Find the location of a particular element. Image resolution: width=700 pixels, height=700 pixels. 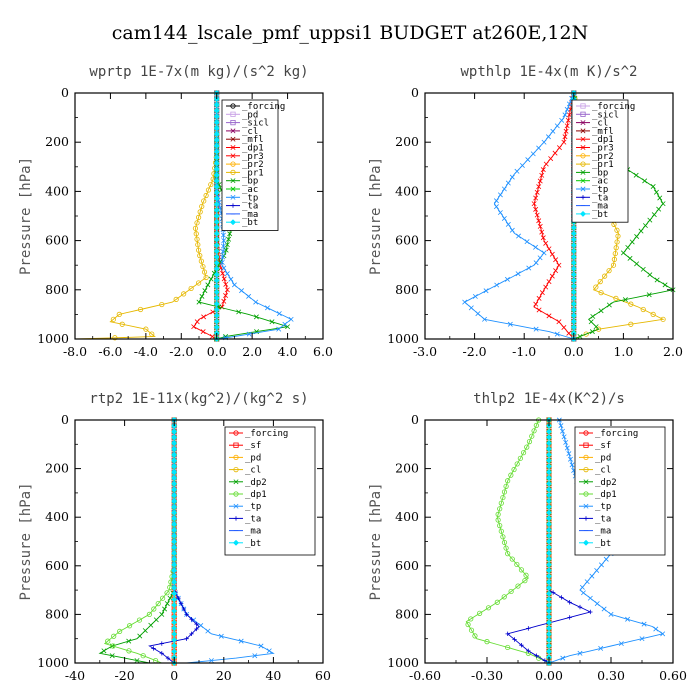

series-dp2 is located at coordinates (137, 540).